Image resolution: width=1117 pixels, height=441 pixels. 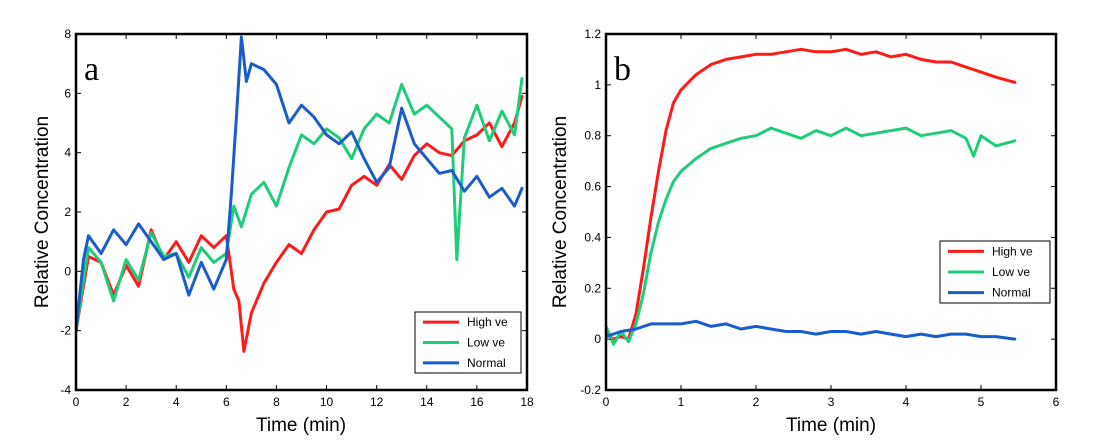 What do you see at coordinates (42, 212) in the screenshot?
I see `y-axis-label-a: Relative Concentration` at bounding box center [42, 212].